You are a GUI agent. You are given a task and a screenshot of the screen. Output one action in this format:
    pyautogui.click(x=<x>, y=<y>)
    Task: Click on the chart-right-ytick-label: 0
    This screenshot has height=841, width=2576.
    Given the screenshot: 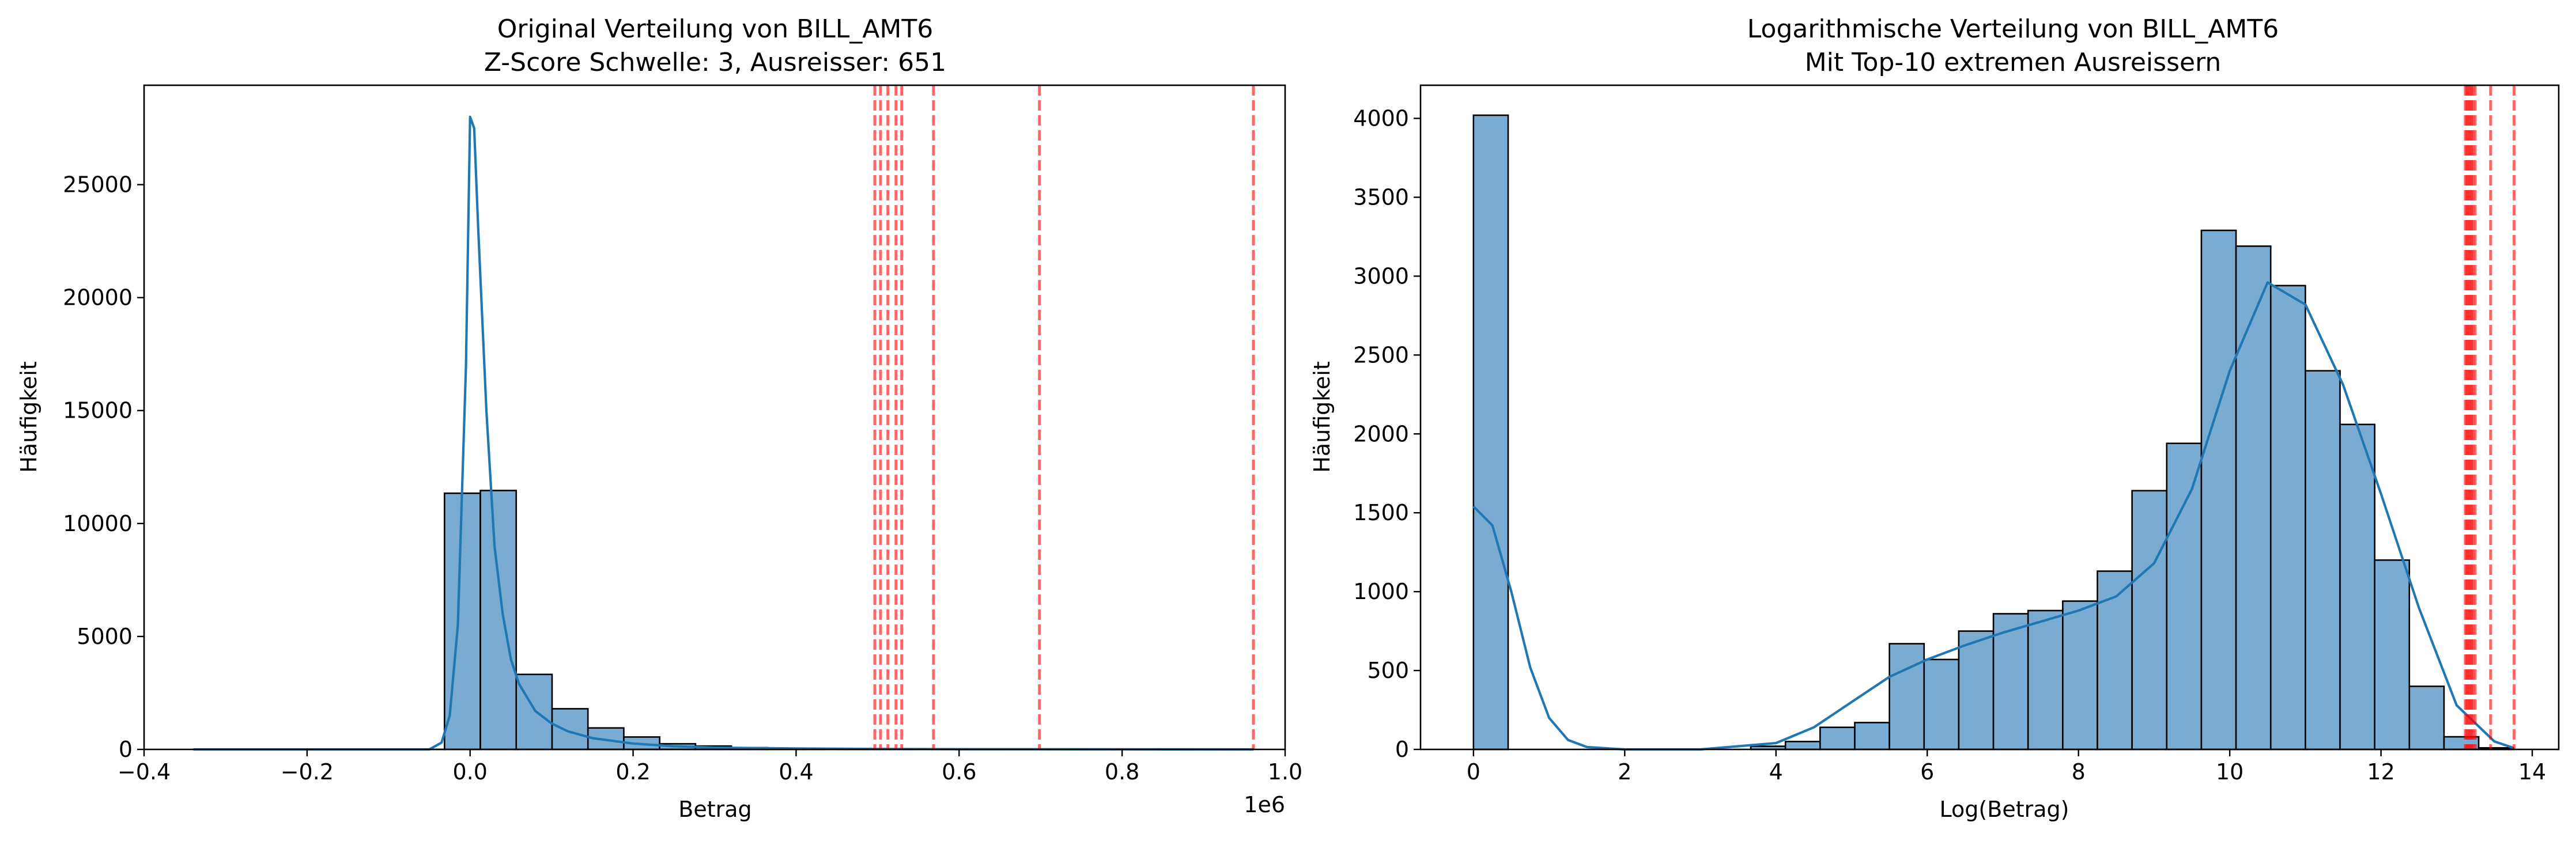 What is the action you would take?
    pyautogui.click(x=1402, y=749)
    